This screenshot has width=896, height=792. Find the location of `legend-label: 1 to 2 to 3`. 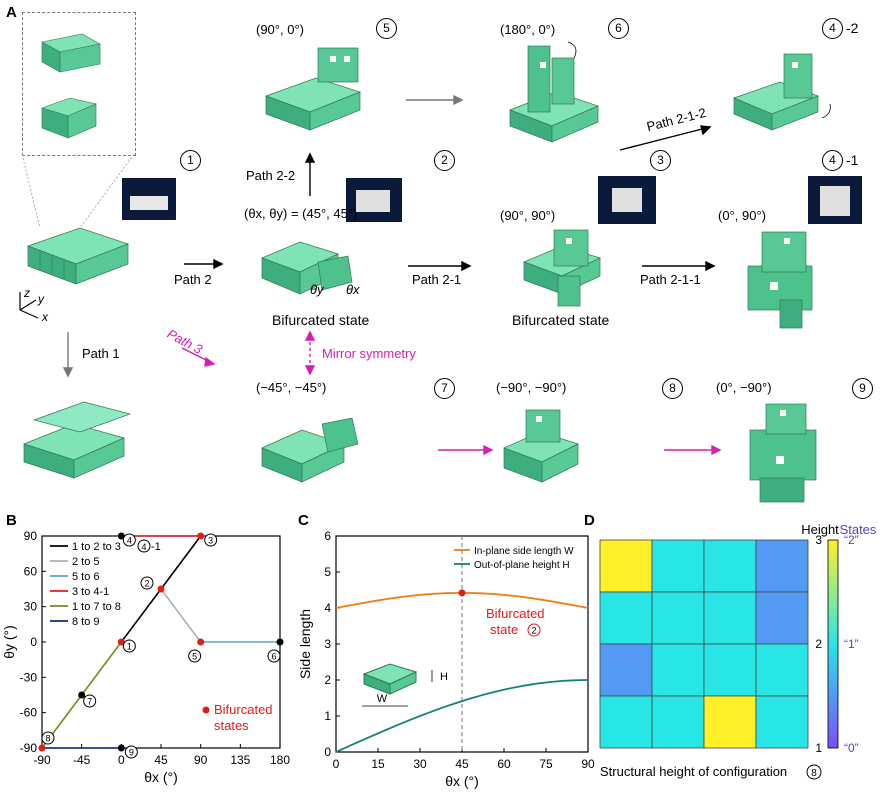

legend-label: 1 to 2 to 3 is located at coordinates (96, 547).